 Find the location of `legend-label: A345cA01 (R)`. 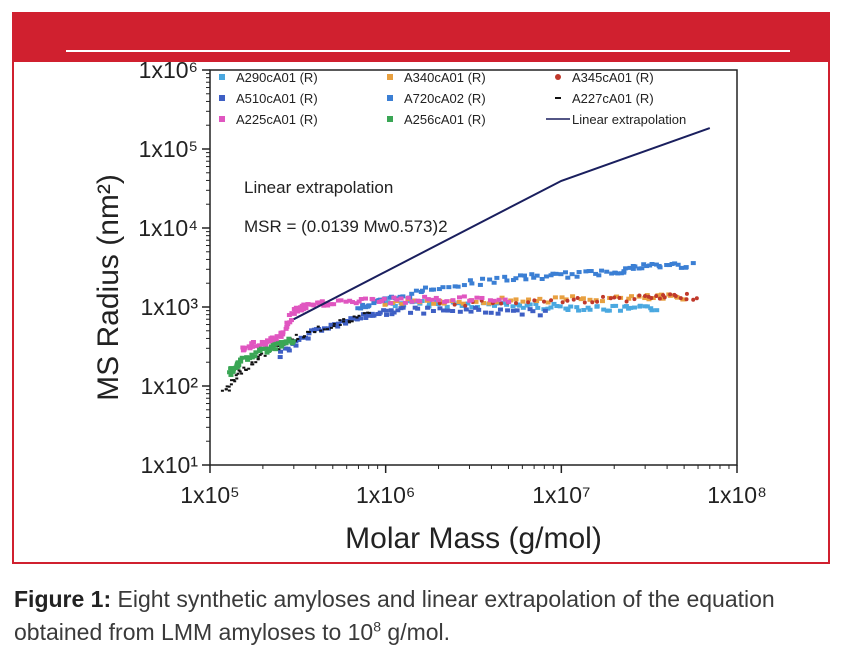

legend-label: A345cA01 (R) is located at coordinates (613, 77).